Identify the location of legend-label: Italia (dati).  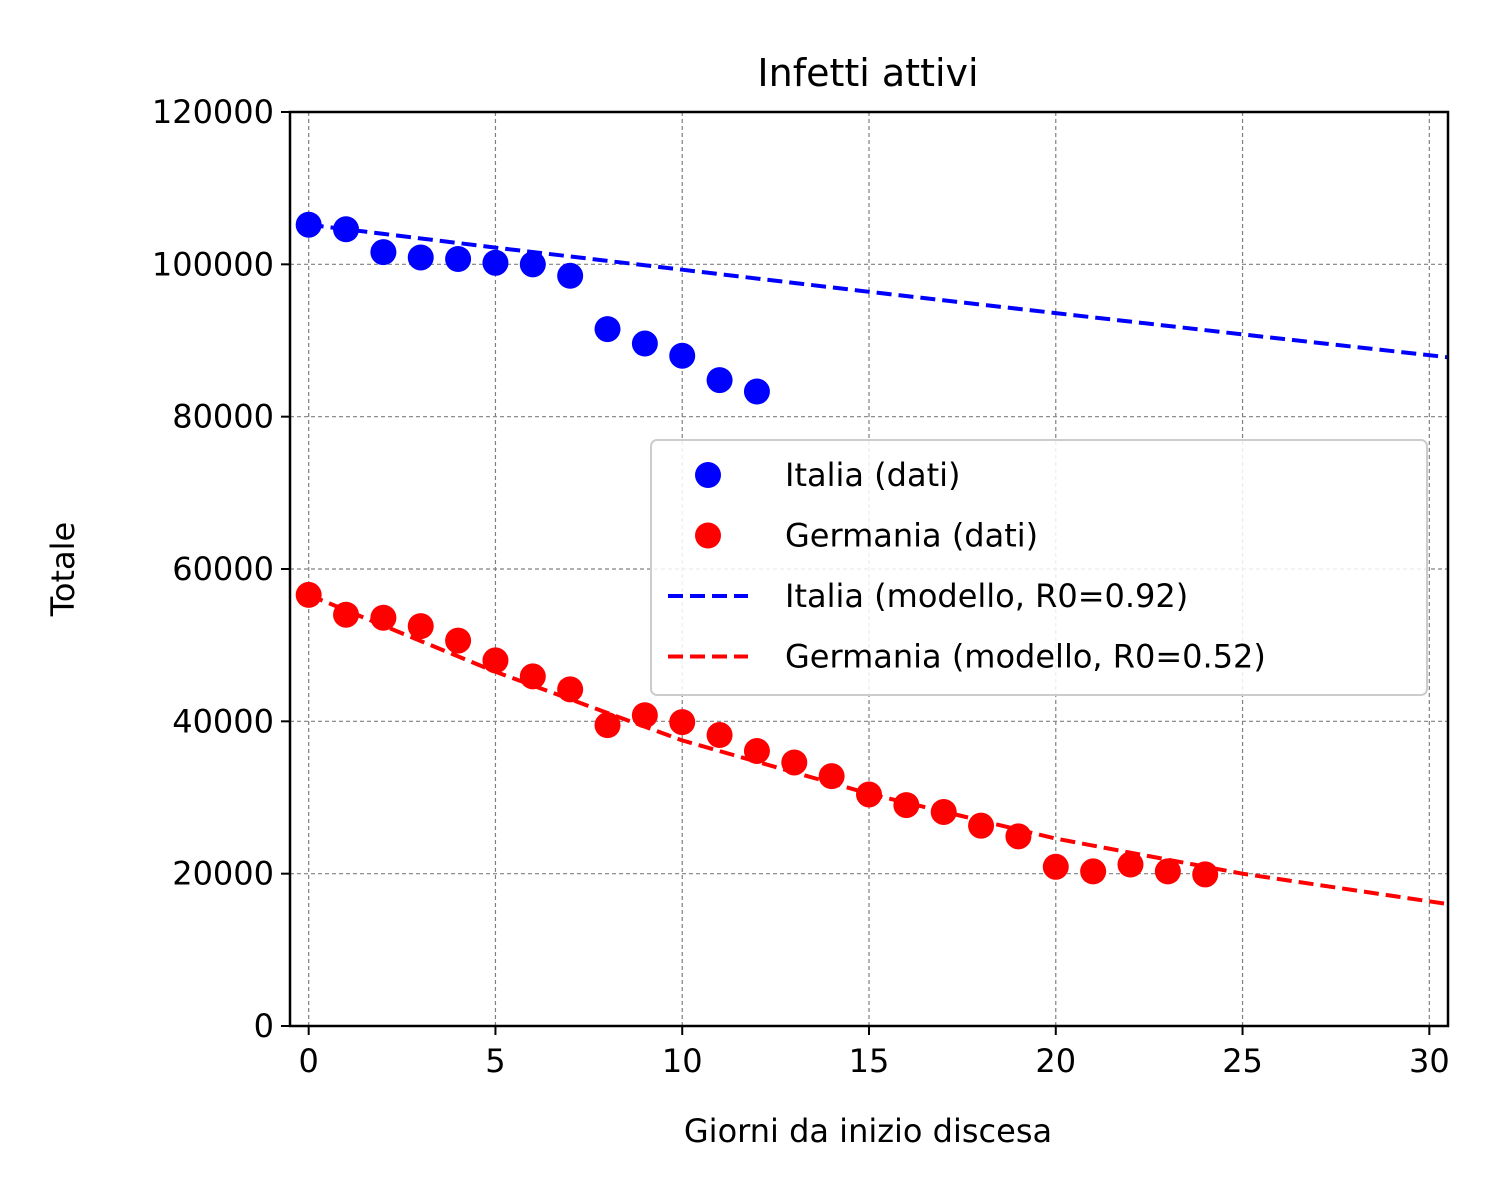
(872, 475).